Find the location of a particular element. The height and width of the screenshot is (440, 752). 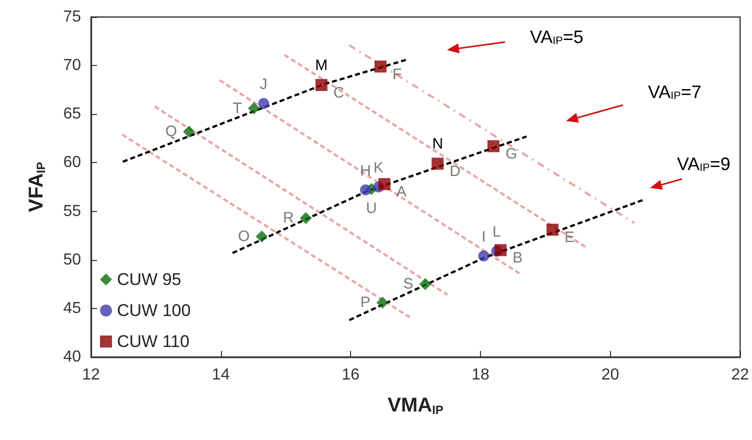

legend-label: CUW 110 is located at coordinates (153, 341).